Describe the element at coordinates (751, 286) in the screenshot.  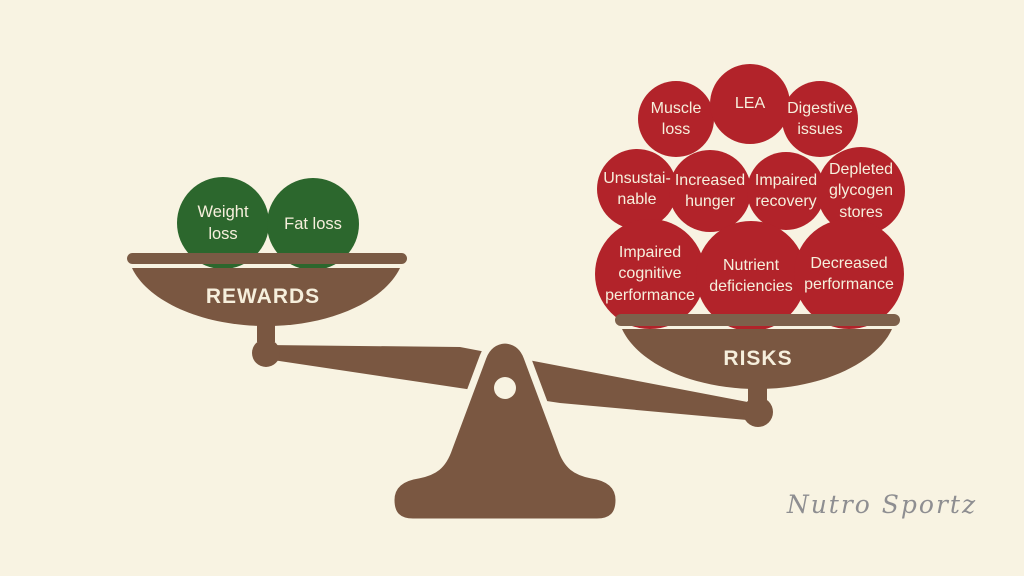
I see `risk-circle-label: deficiencies` at that location.